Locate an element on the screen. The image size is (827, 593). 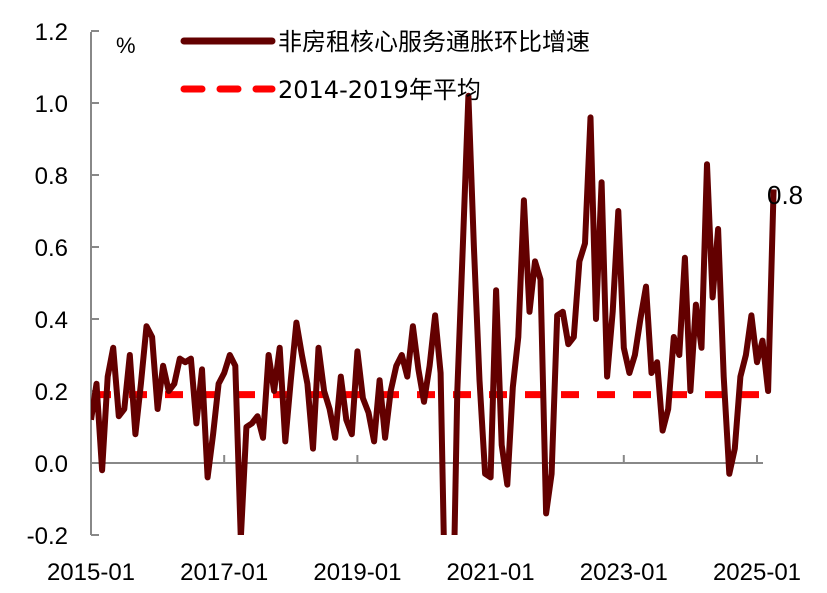
legend: 非房租核心服务通胀环比增速 2014-2019年平均 is located at coordinates (385, 66).